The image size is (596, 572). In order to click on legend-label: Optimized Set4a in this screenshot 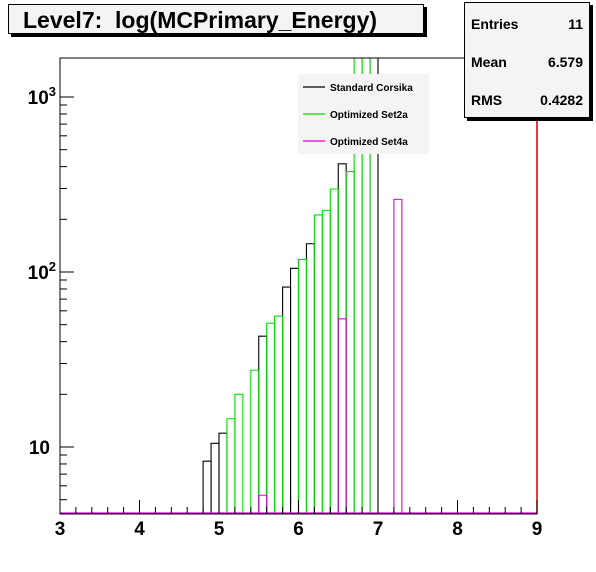, I will do `click(369, 142)`.